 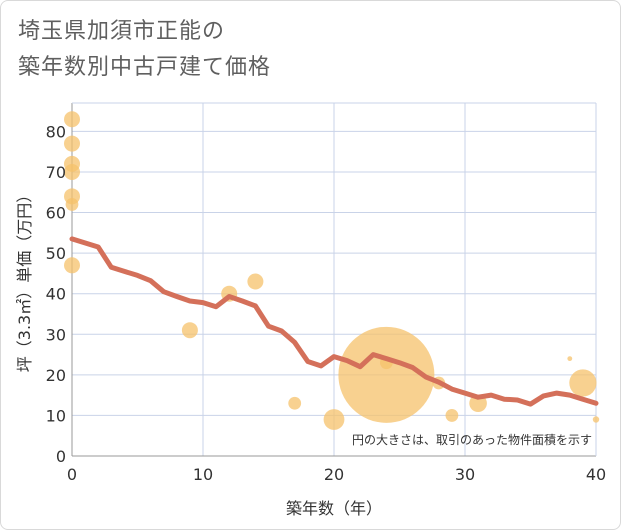 What do you see at coordinates (72, 474) in the screenshot?
I see `x-tick-label: 0` at bounding box center [72, 474].